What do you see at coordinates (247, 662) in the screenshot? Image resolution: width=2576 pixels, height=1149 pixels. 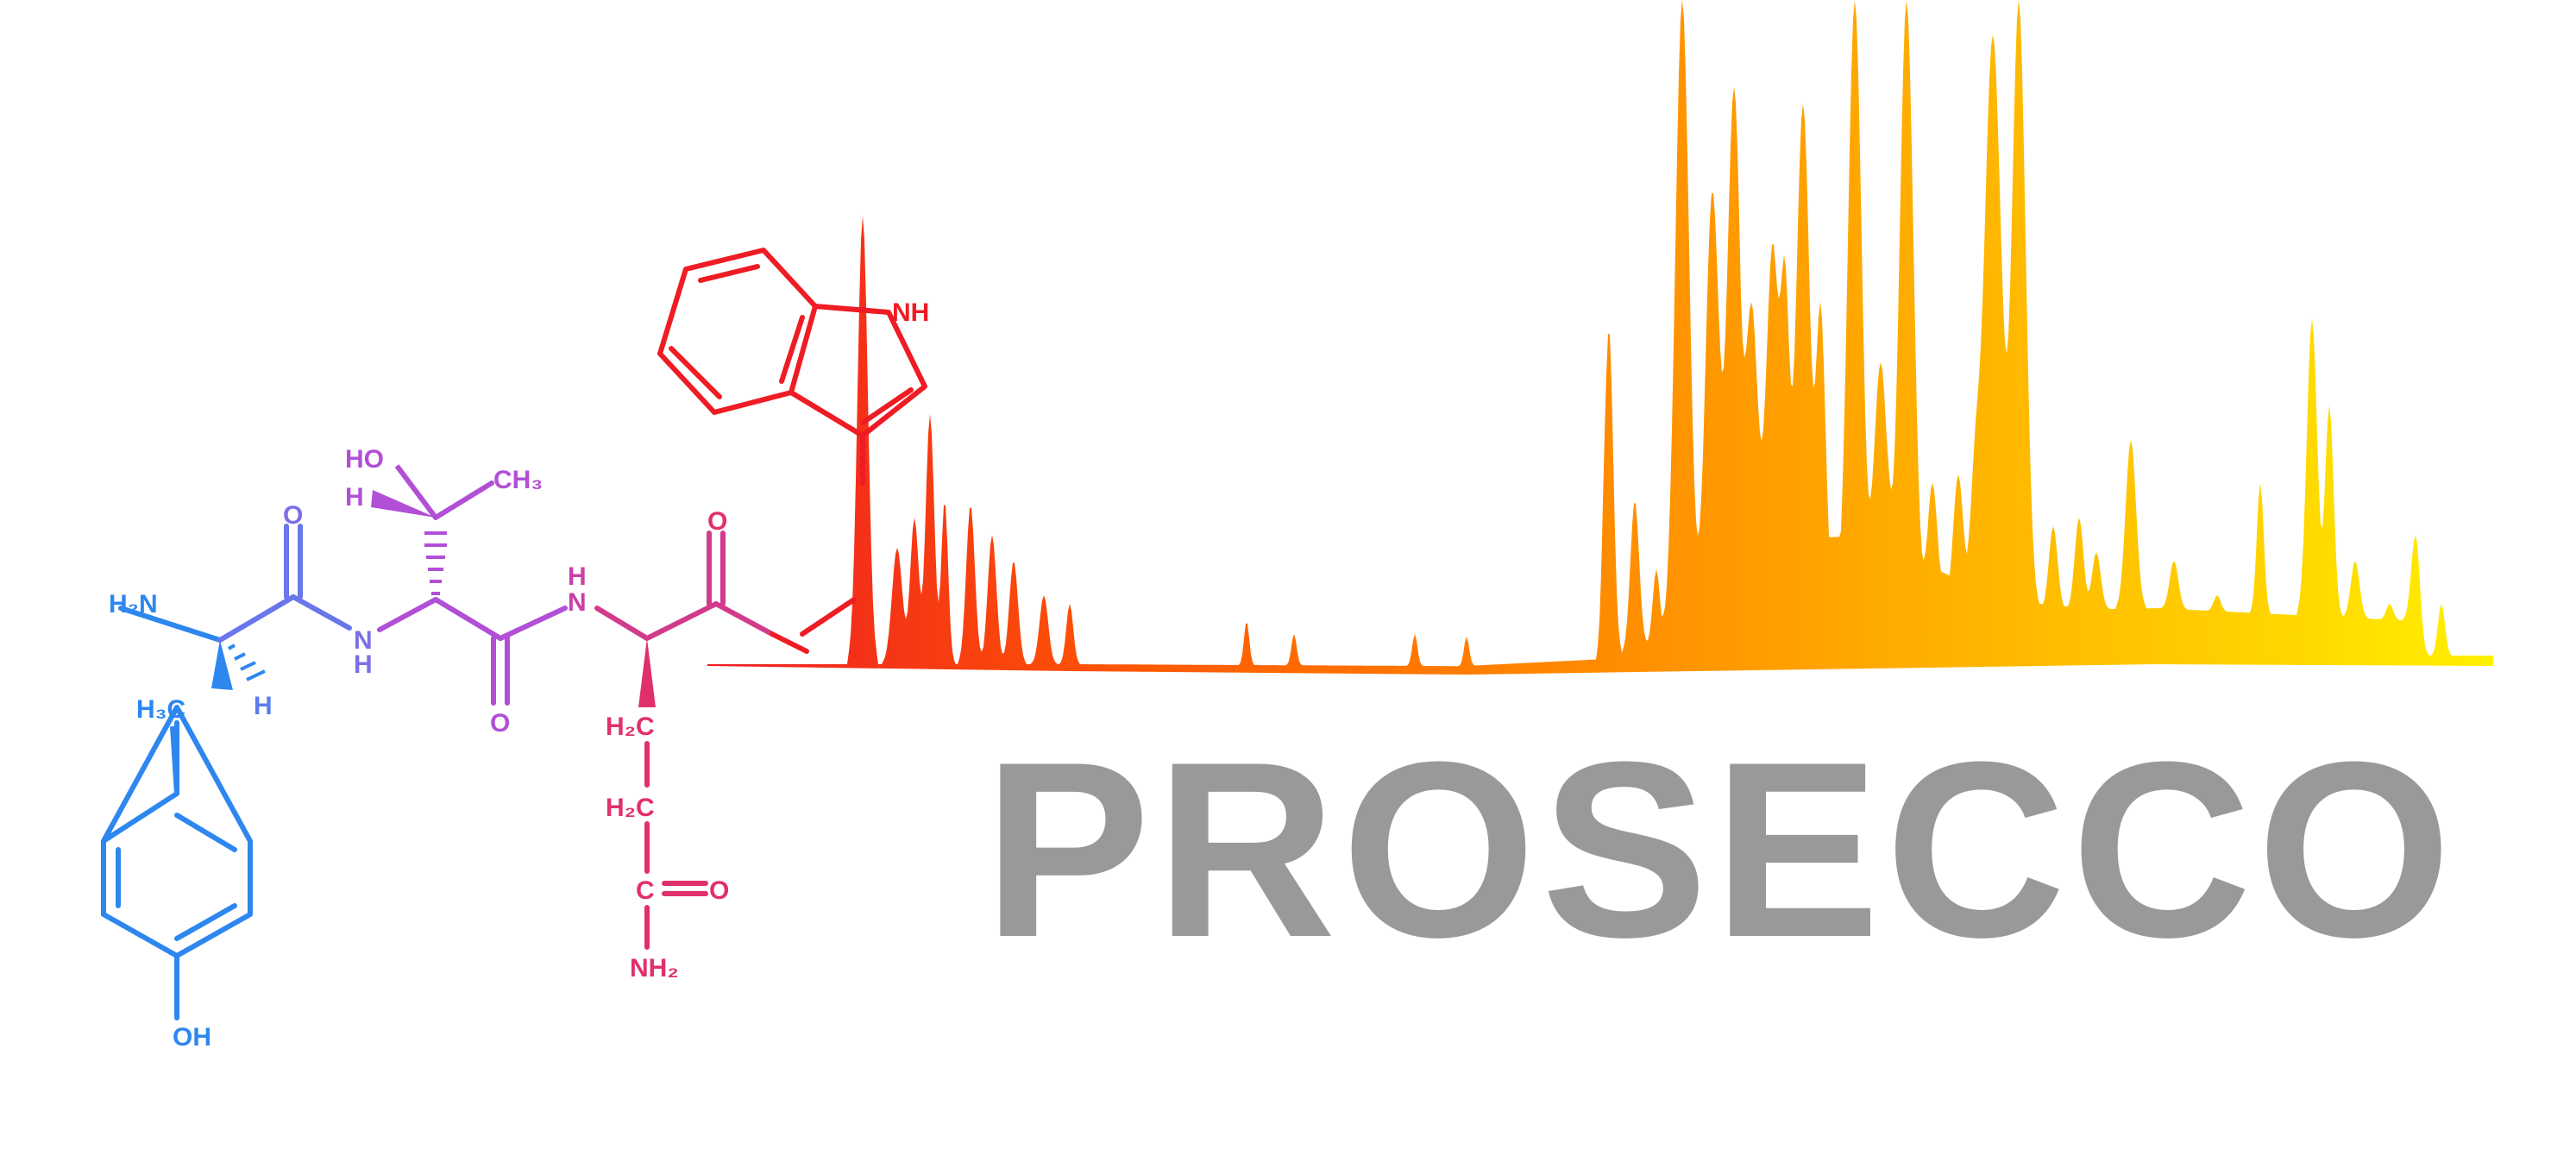 I see `hash-bond` at bounding box center [247, 662].